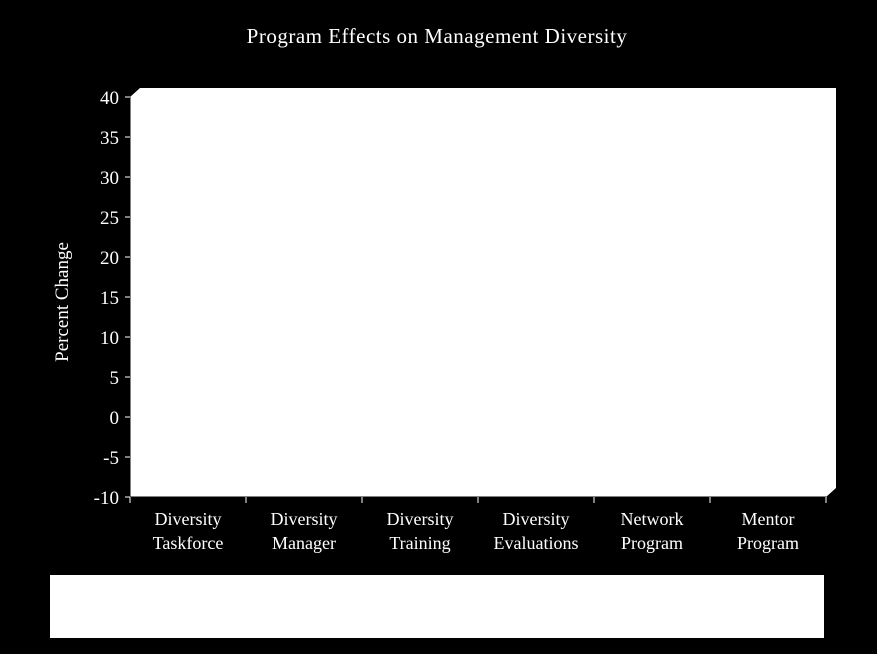 This screenshot has width=877, height=654. What do you see at coordinates (652, 519) in the screenshot?
I see `x-tick-label-line: Network` at bounding box center [652, 519].